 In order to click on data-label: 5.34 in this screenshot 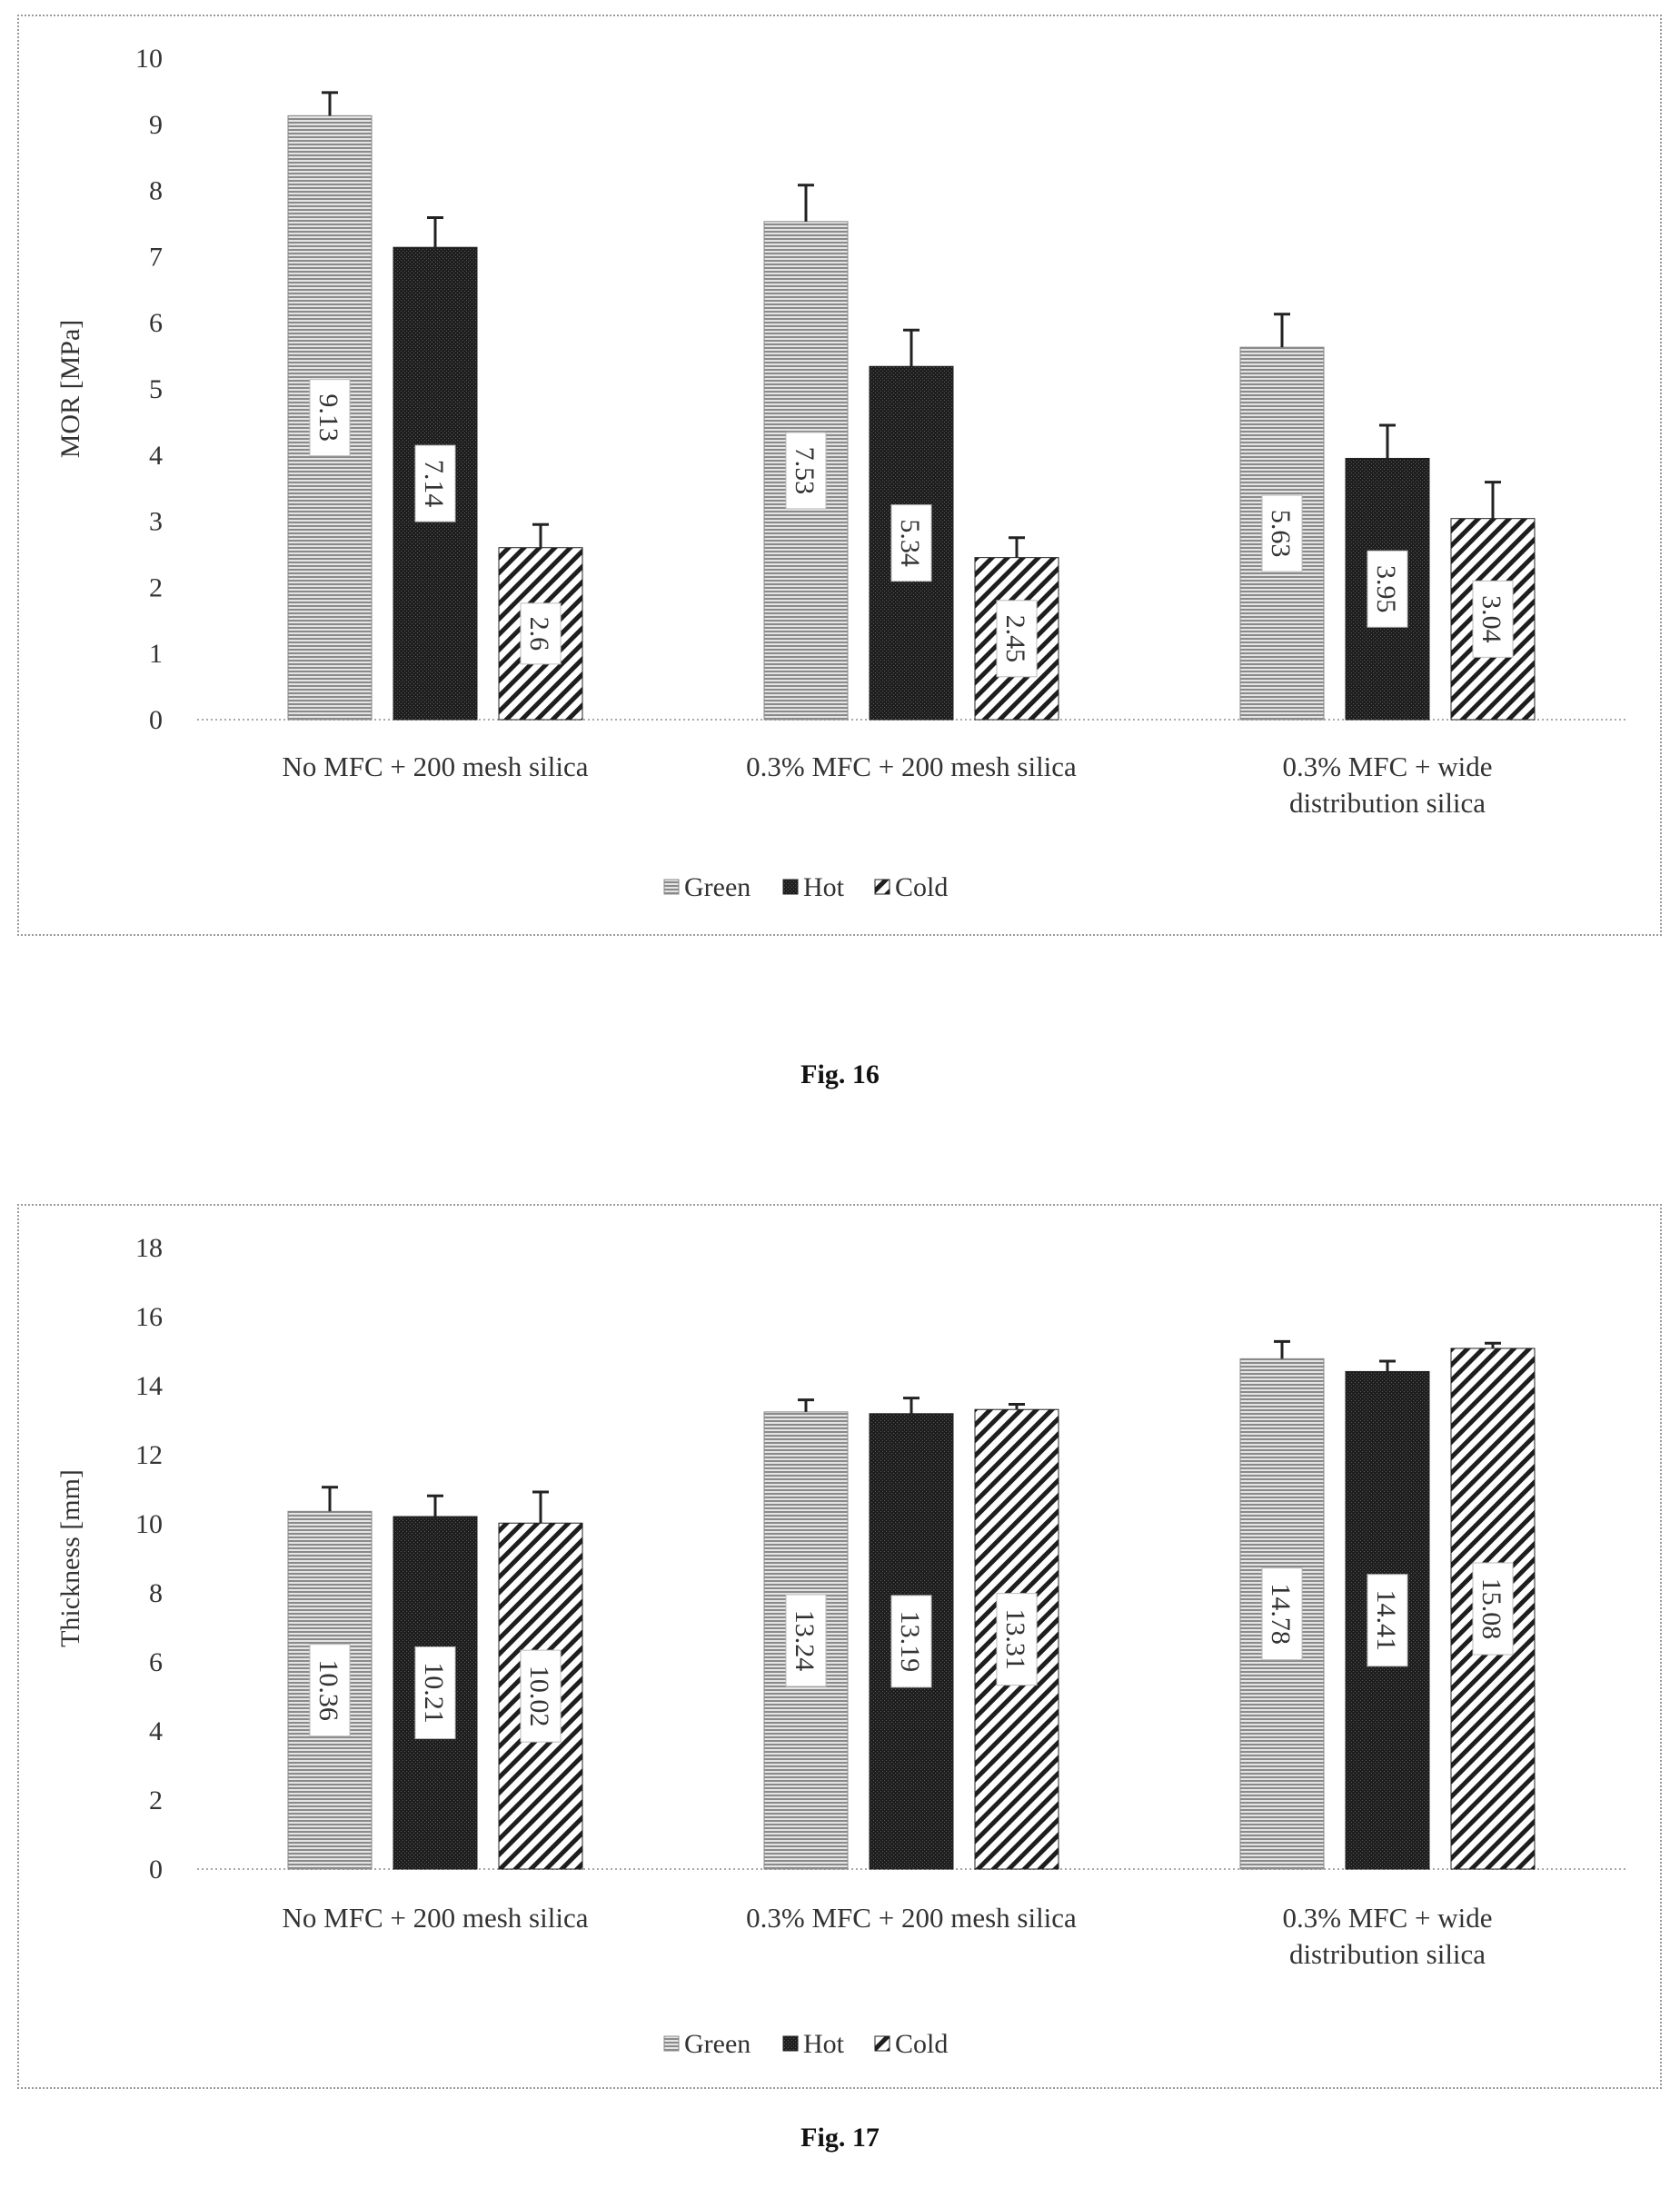, I will do `click(910, 543)`.